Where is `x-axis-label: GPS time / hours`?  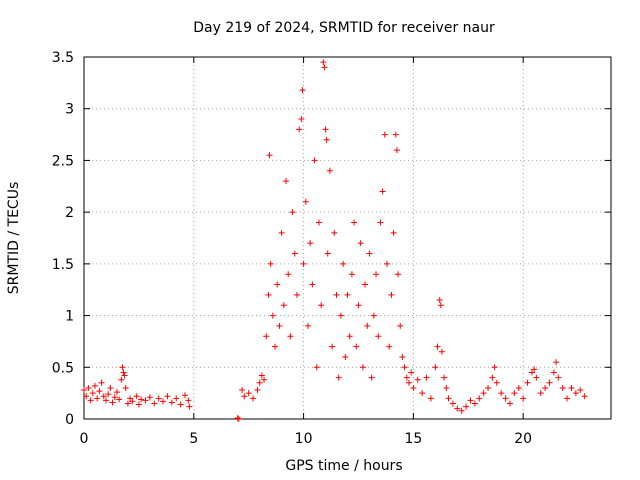
x-axis-label: GPS time / hours is located at coordinates (343, 466).